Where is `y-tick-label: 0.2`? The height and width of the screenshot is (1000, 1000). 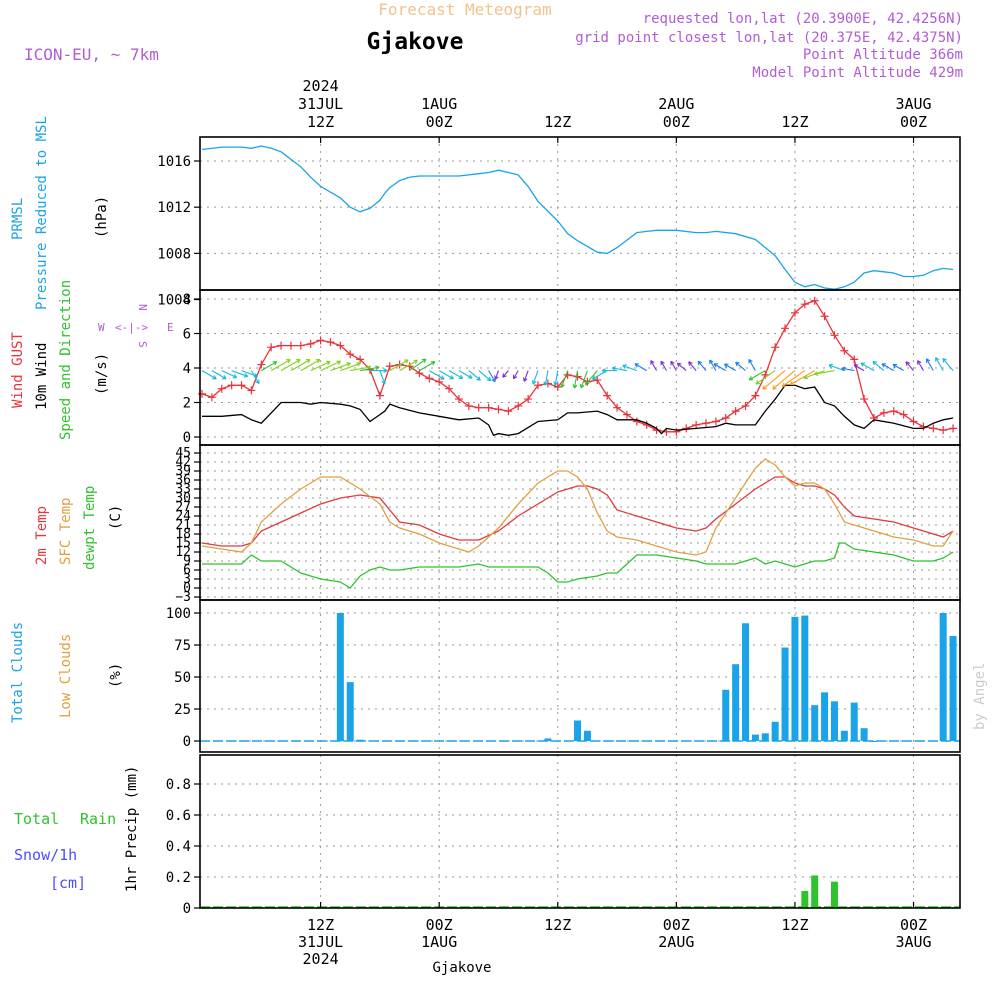
y-tick-label: 0.2 is located at coordinates (178, 878).